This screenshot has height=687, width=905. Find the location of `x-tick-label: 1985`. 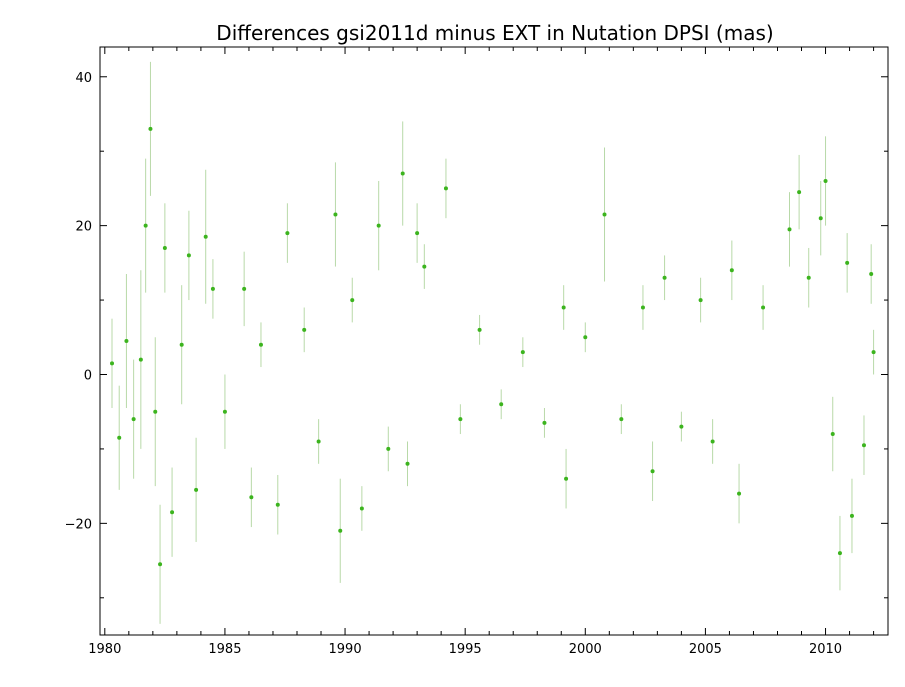

x-tick-label: 1985 is located at coordinates (224, 649).